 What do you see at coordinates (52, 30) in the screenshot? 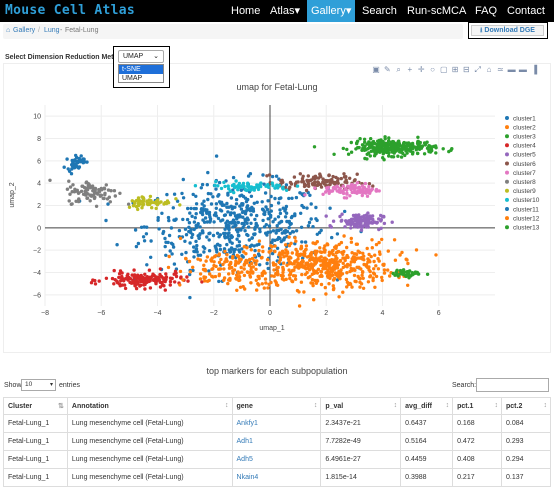
I see `breadcrumb-lung: Lung` at bounding box center [52, 30].